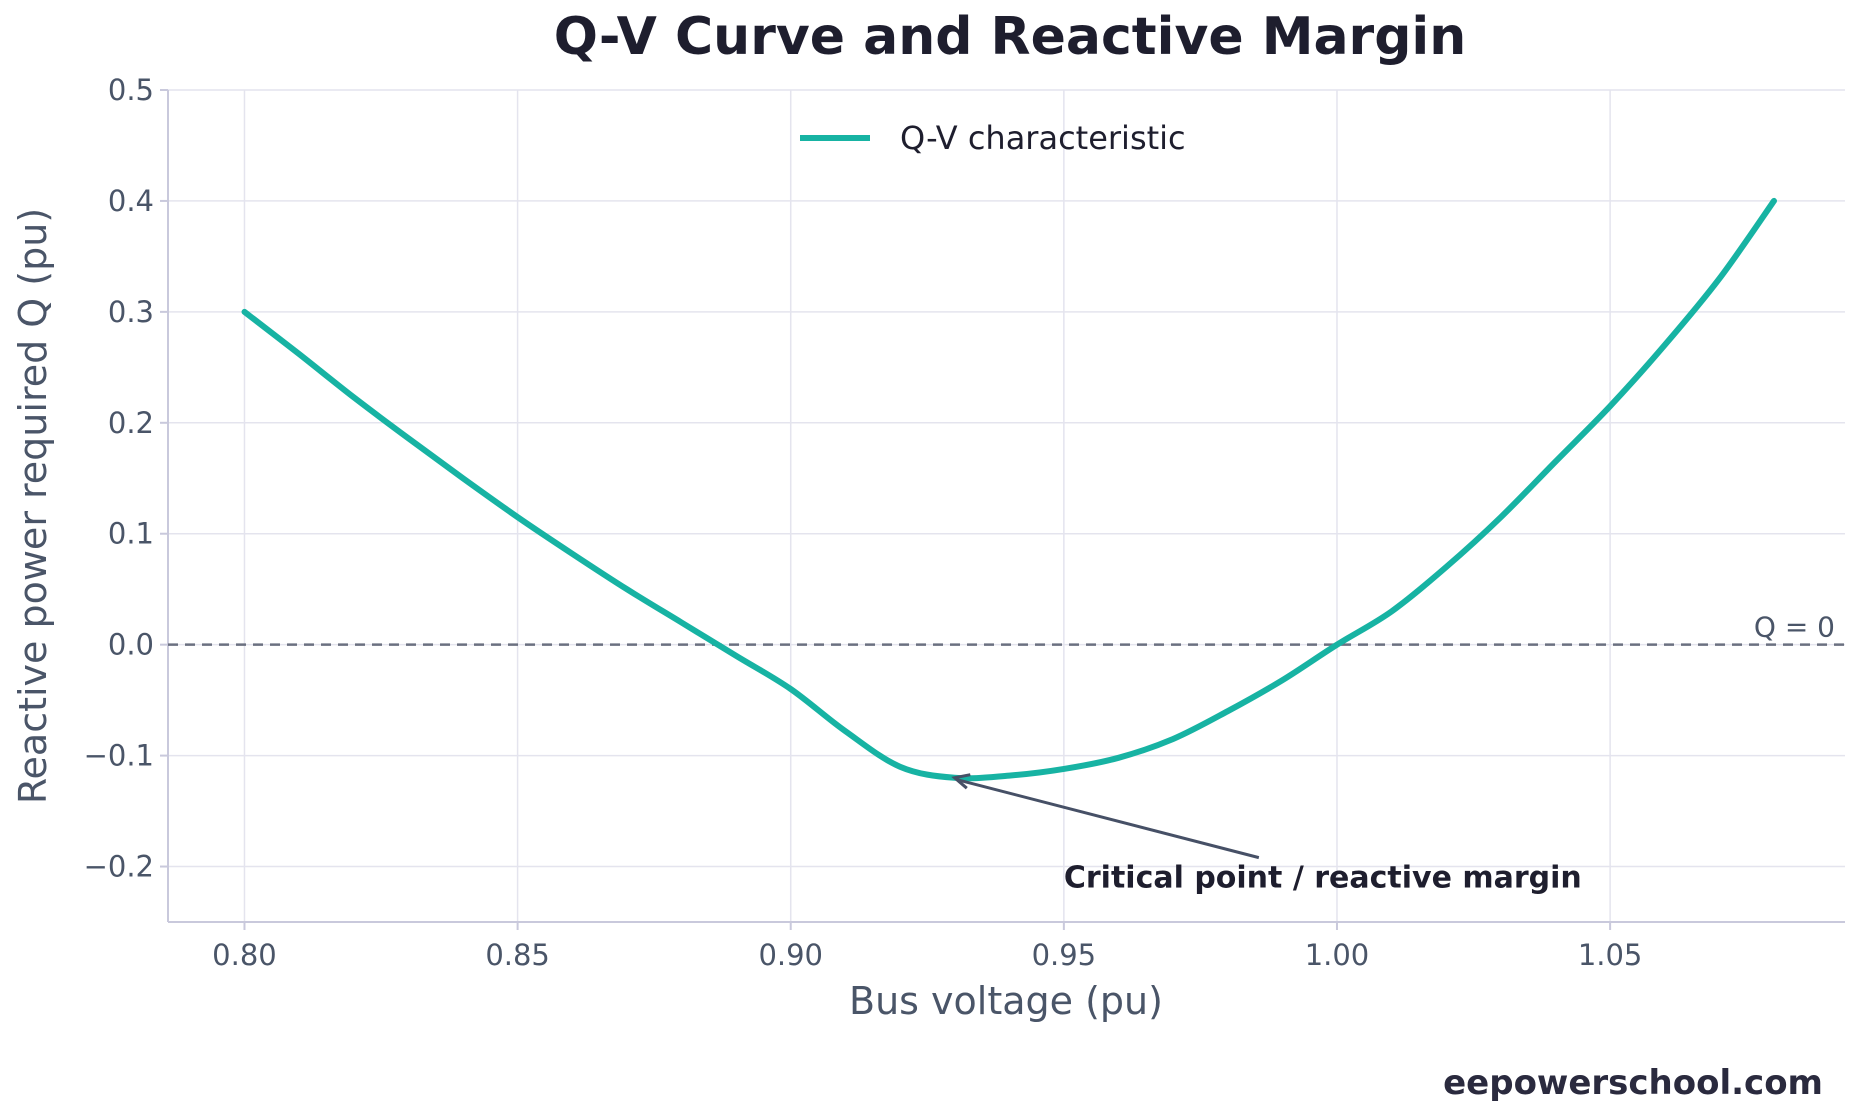  Describe the element at coordinates (961, 781) in the screenshot. I see `annotation-arrowhead` at that location.